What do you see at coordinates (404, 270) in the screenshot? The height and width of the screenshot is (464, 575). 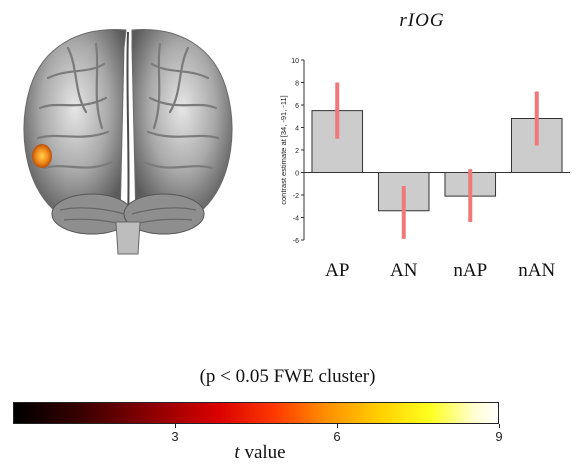 I see `x-tick-label: AN` at bounding box center [404, 270].